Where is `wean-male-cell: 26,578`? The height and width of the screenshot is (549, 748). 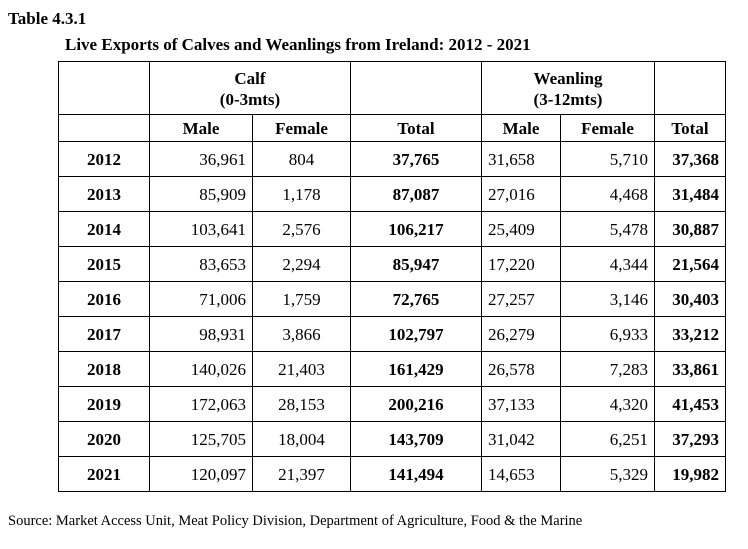
wean-male-cell: 26,578 is located at coordinates (521, 369).